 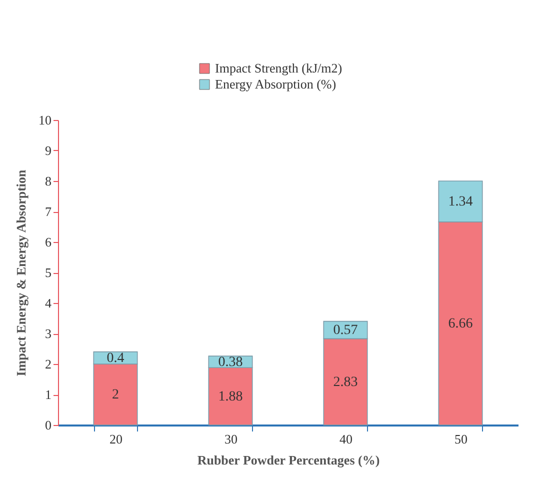 What do you see at coordinates (48, 333) in the screenshot?
I see `y-tick-label: 3` at bounding box center [48, 333].